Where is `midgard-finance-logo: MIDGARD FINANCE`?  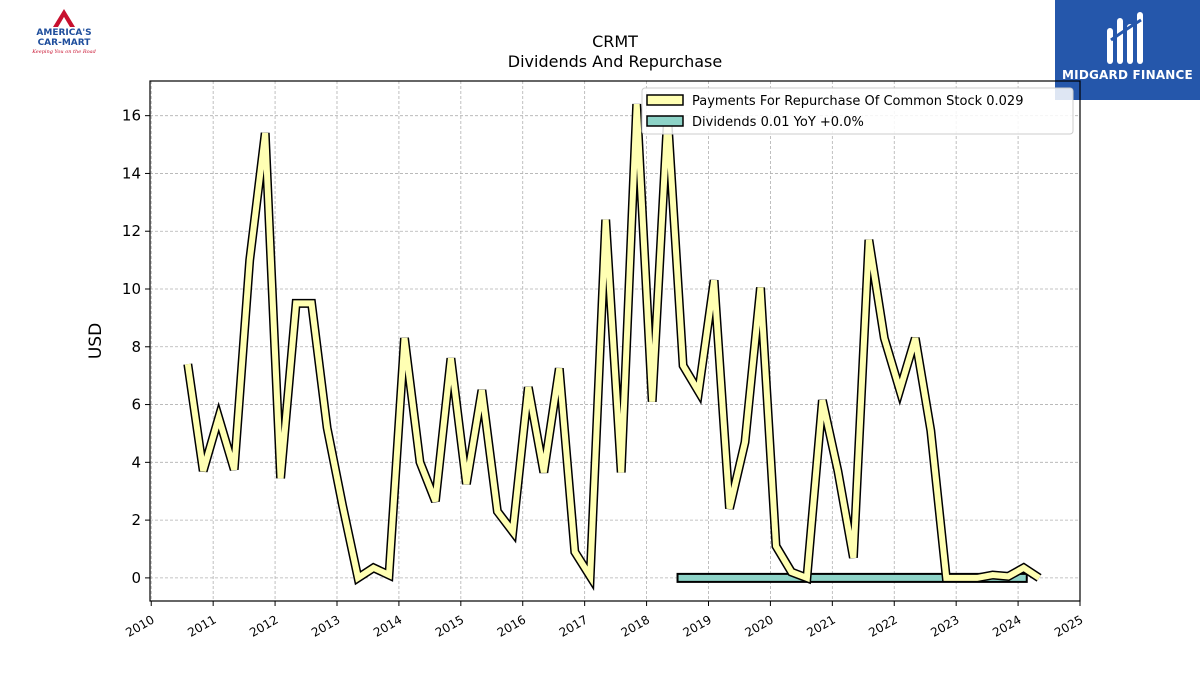
midgard-finance-logo: MIDGARD FINANCE is located at coordinates (1127, 50).